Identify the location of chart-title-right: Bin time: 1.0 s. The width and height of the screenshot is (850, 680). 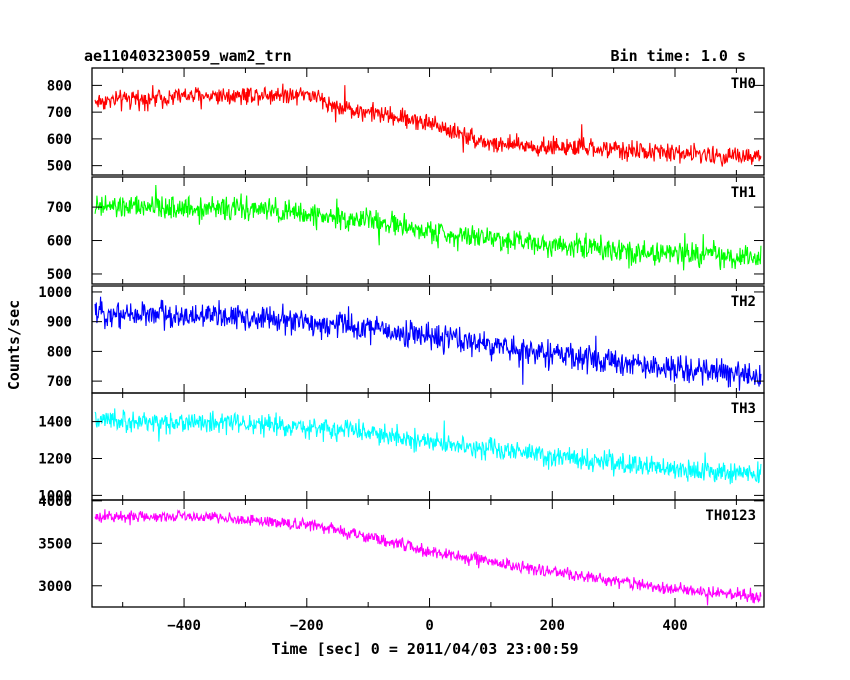
(678, 56).